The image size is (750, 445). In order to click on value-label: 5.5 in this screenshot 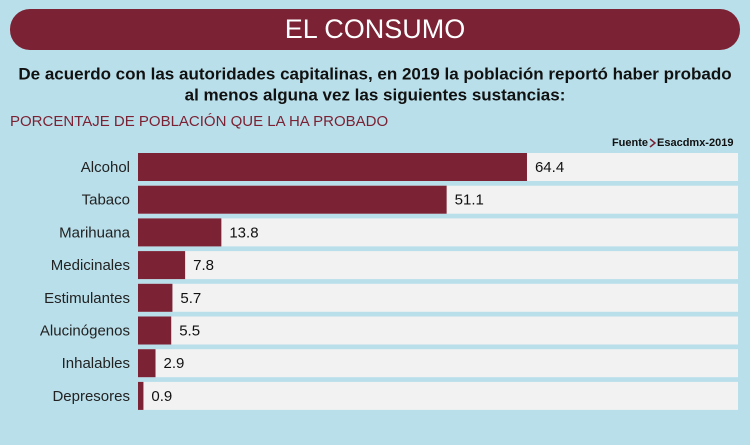, I will do `click(189, 330)`.